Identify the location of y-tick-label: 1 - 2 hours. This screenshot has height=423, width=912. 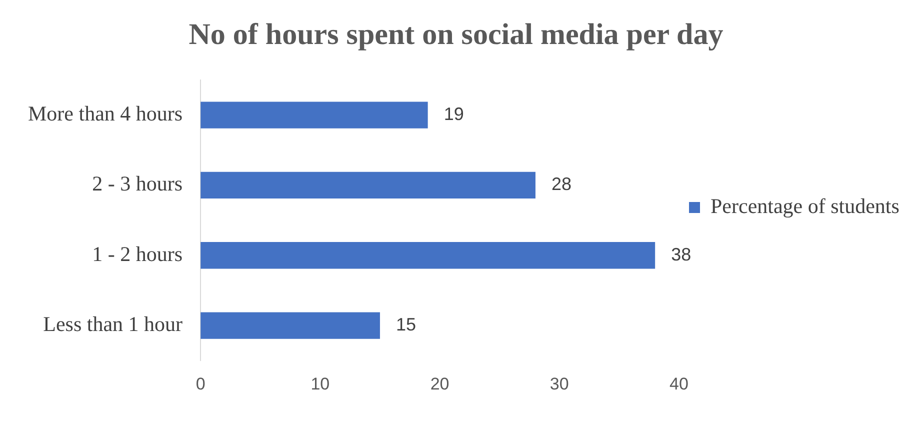
(137, 254).